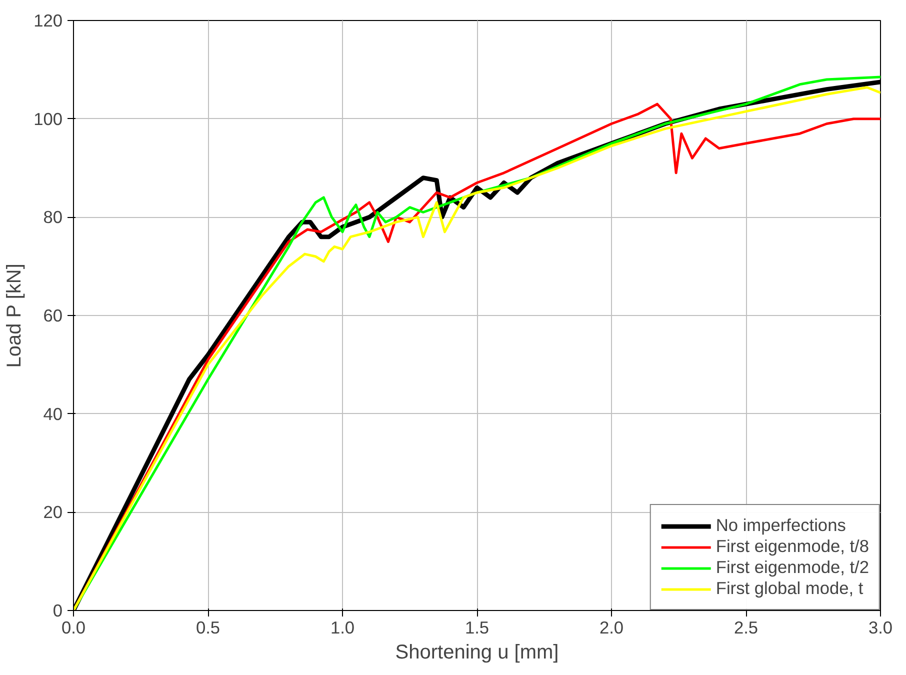 The height and width of the screenshot is (675, 906). What do you see at coordinates (477, 628) in the screenshot?
I see `x-tick-label: 1.5` at bounding box center [477, 628].